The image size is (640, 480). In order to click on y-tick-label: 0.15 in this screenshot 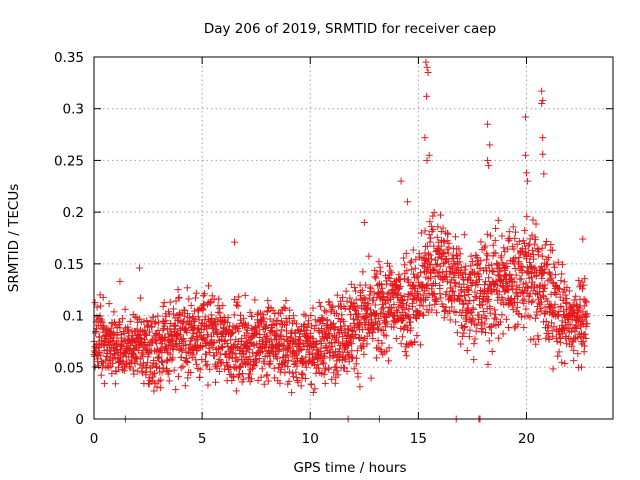, I will do `click(69, 265)`.